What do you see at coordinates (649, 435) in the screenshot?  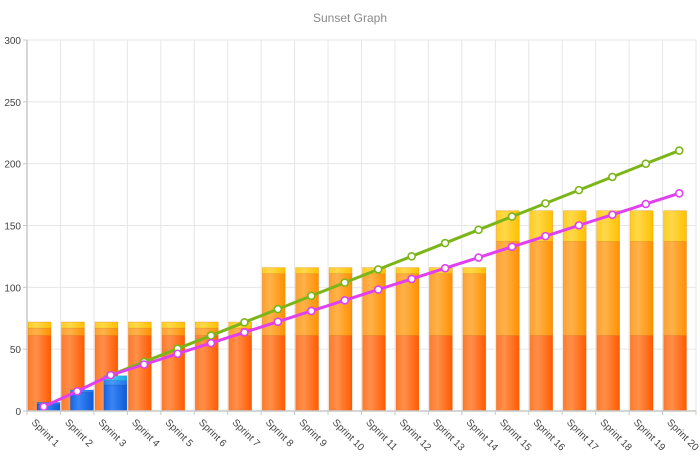 I see `x-tick-label: Sprint 19` at bounding box center [649, 435].